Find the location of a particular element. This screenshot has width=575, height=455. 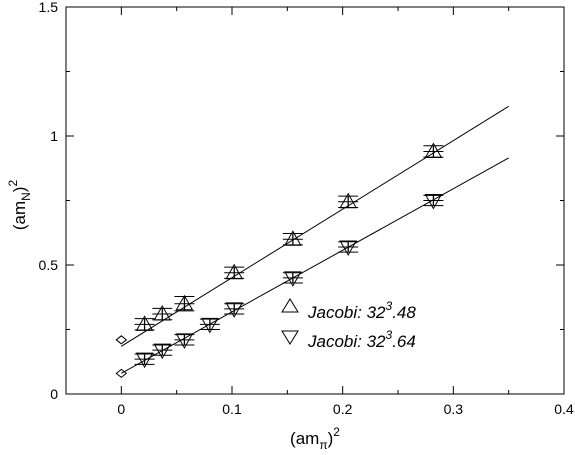

x-axis-title-sub: π is located at coordinates (323, 445).